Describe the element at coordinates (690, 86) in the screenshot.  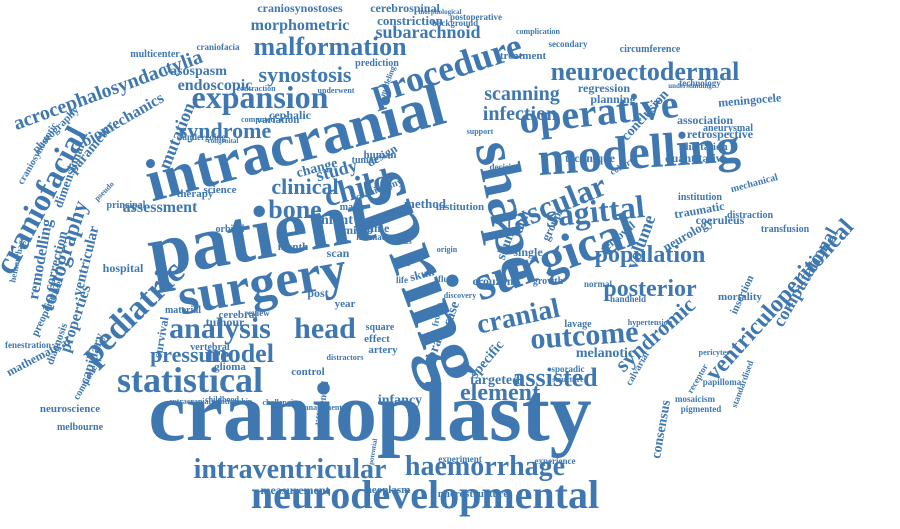
I see `word-understanding: understanding` at that location.